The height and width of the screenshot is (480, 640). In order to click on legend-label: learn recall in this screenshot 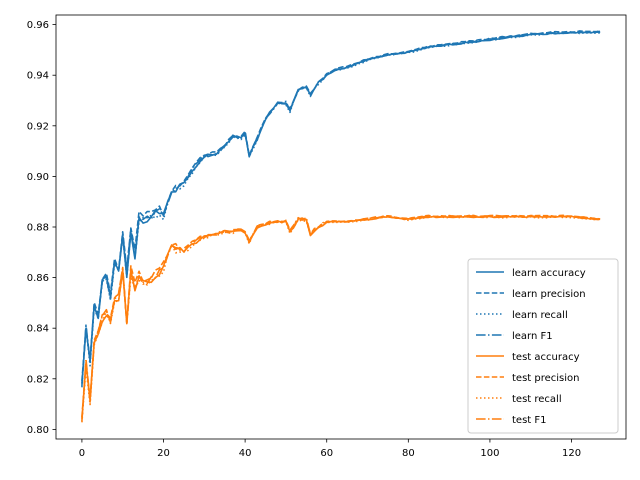, I will do `click(540, 315)`.